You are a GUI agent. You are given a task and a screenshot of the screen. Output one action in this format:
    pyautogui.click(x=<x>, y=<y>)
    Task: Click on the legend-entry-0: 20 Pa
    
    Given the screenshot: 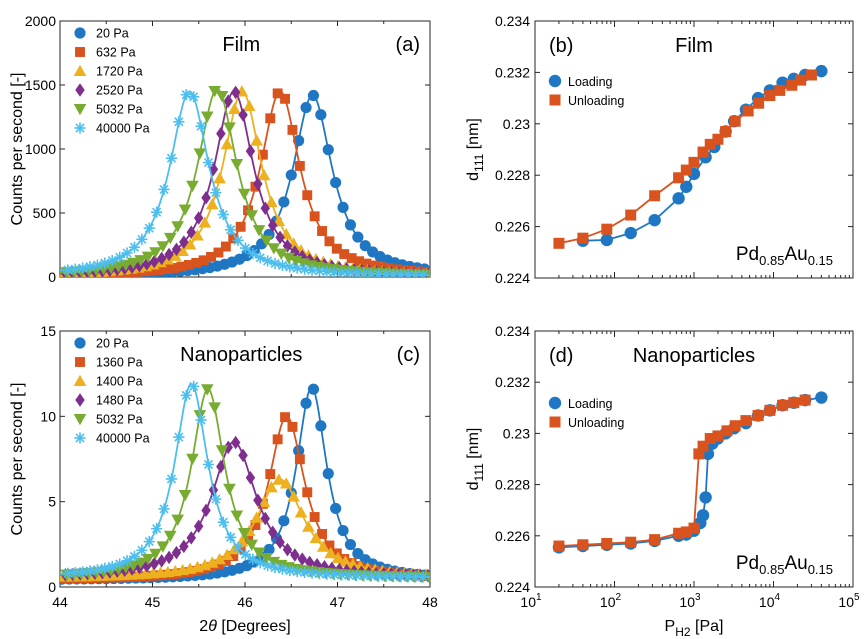 What is the action you would take?
    pyautogui.click(x=112, y=34)
    